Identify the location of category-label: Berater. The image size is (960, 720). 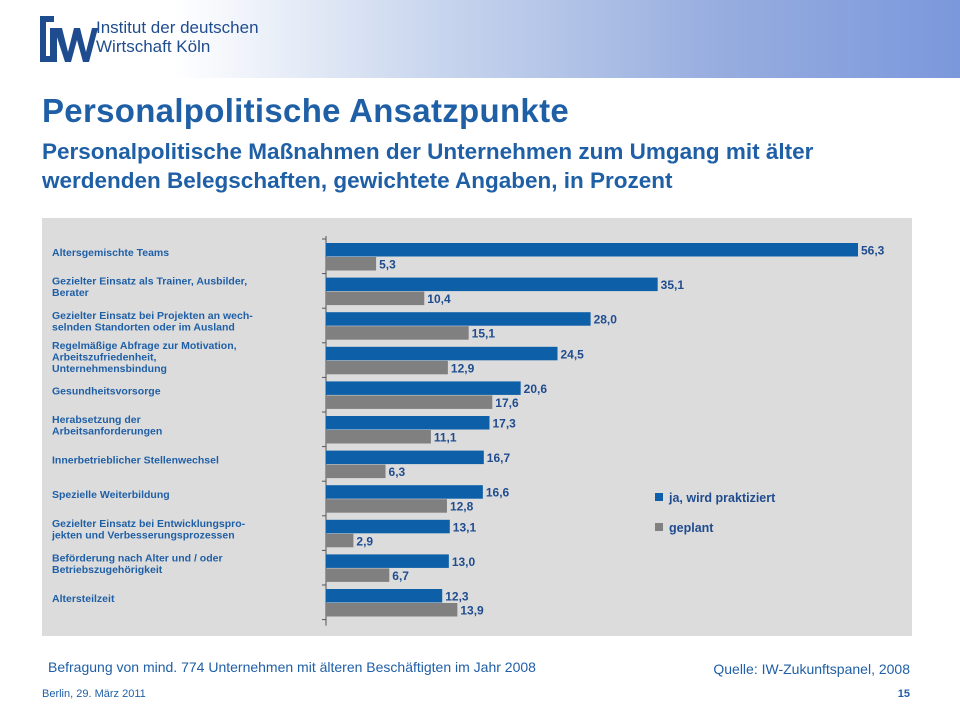
(70, 293).